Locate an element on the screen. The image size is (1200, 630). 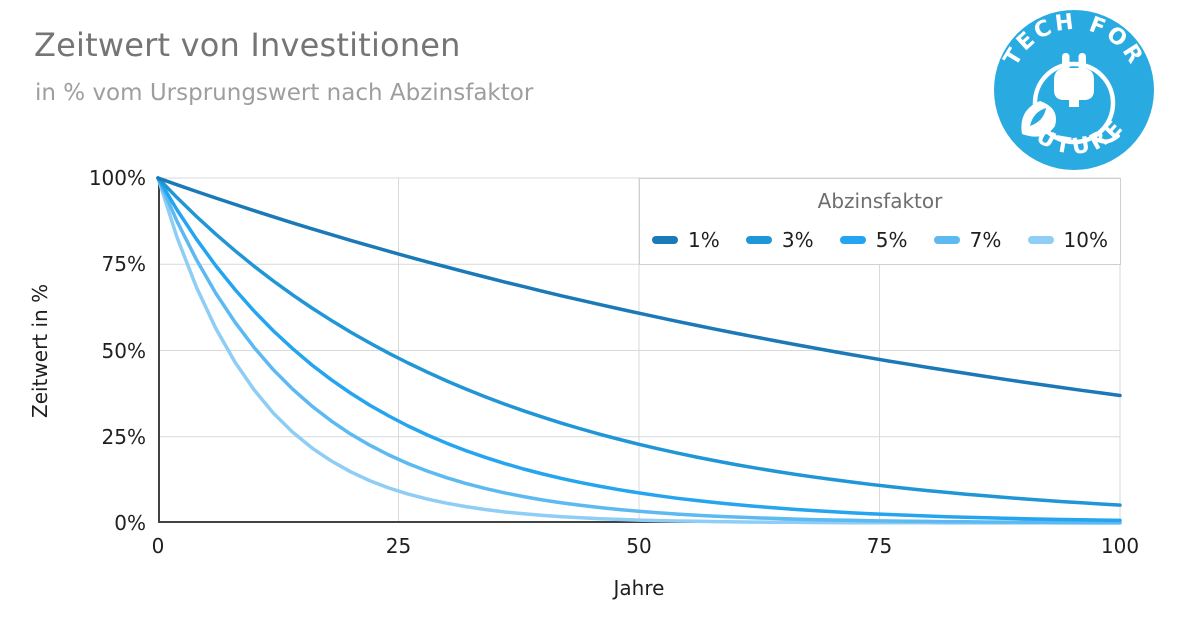
x-axis-title: Jahre is located at coordinates (639, 588).